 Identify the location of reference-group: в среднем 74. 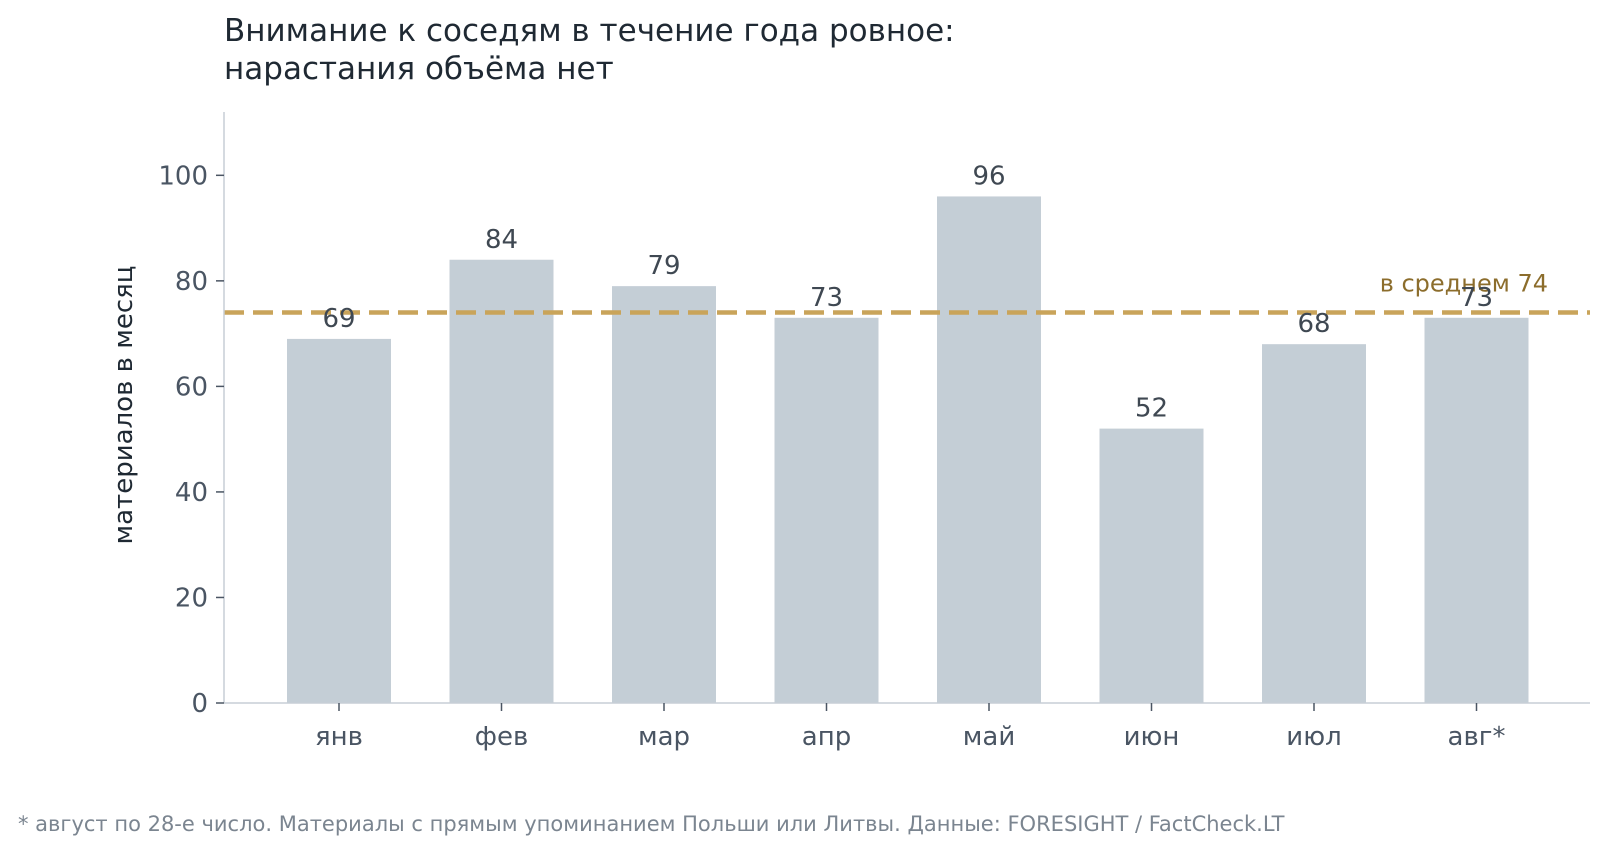
(907, 292).